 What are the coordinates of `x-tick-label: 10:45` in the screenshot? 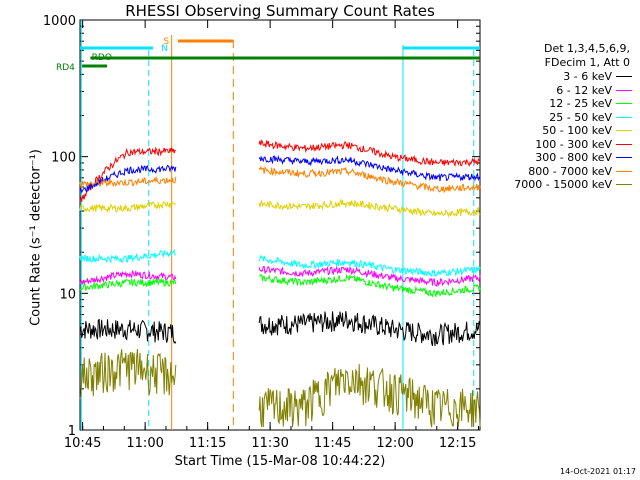 It's located at (82, 443).